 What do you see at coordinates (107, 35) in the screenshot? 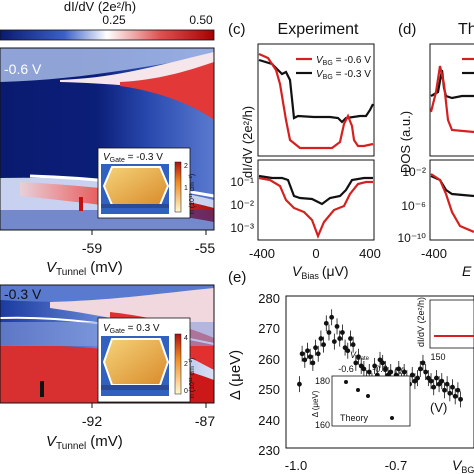
I see `colorbar-gradient` at bounding box center [107, 35].